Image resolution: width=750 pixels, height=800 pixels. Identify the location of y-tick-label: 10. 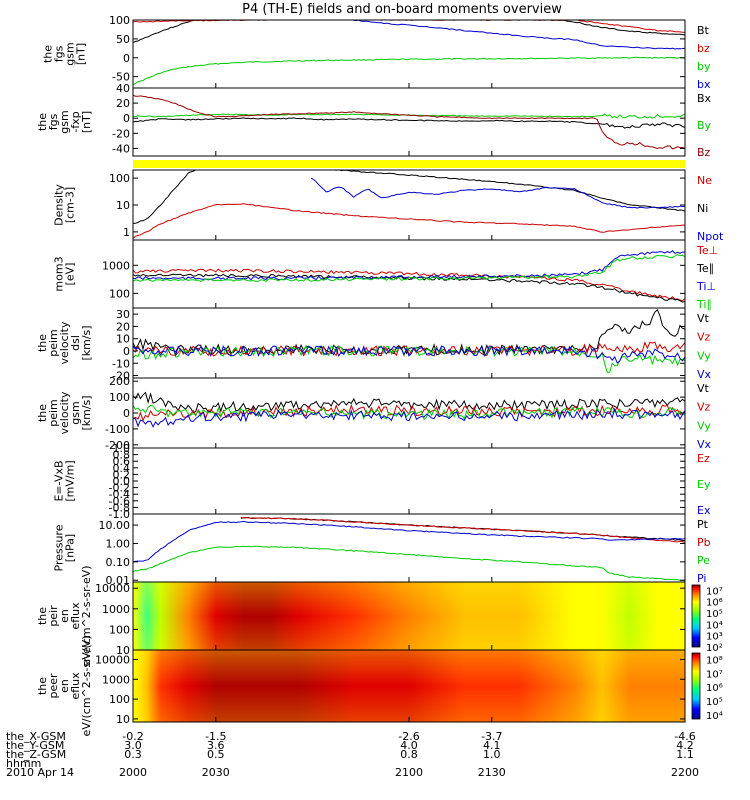
(123, 339).